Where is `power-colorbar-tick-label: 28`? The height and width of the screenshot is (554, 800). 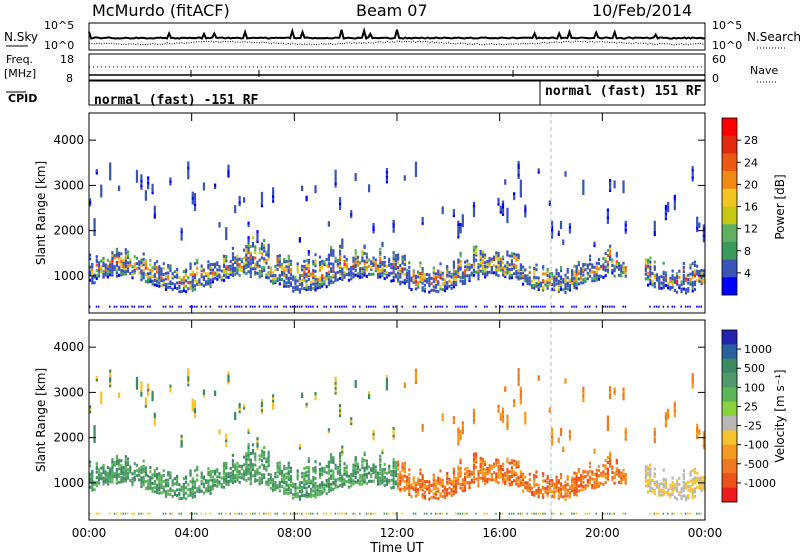
power-colorbar-tick-label: 28 is located at coordinates (751, 140).